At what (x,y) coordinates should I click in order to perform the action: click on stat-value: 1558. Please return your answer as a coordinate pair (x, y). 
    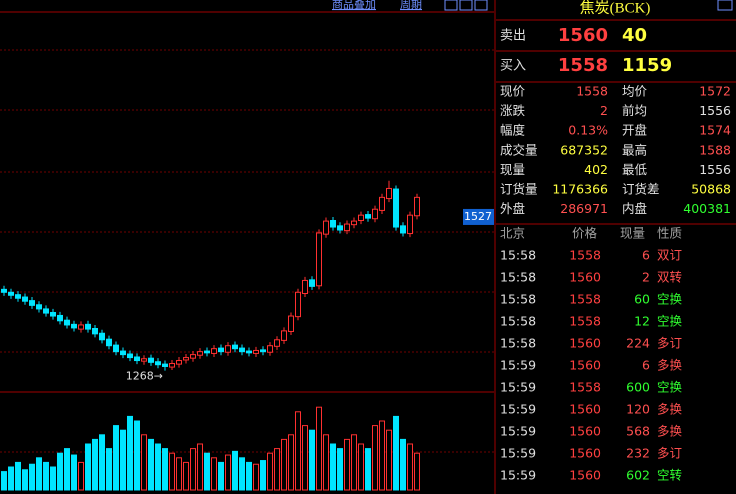
    Looking at the image, I should click on (592, 91).